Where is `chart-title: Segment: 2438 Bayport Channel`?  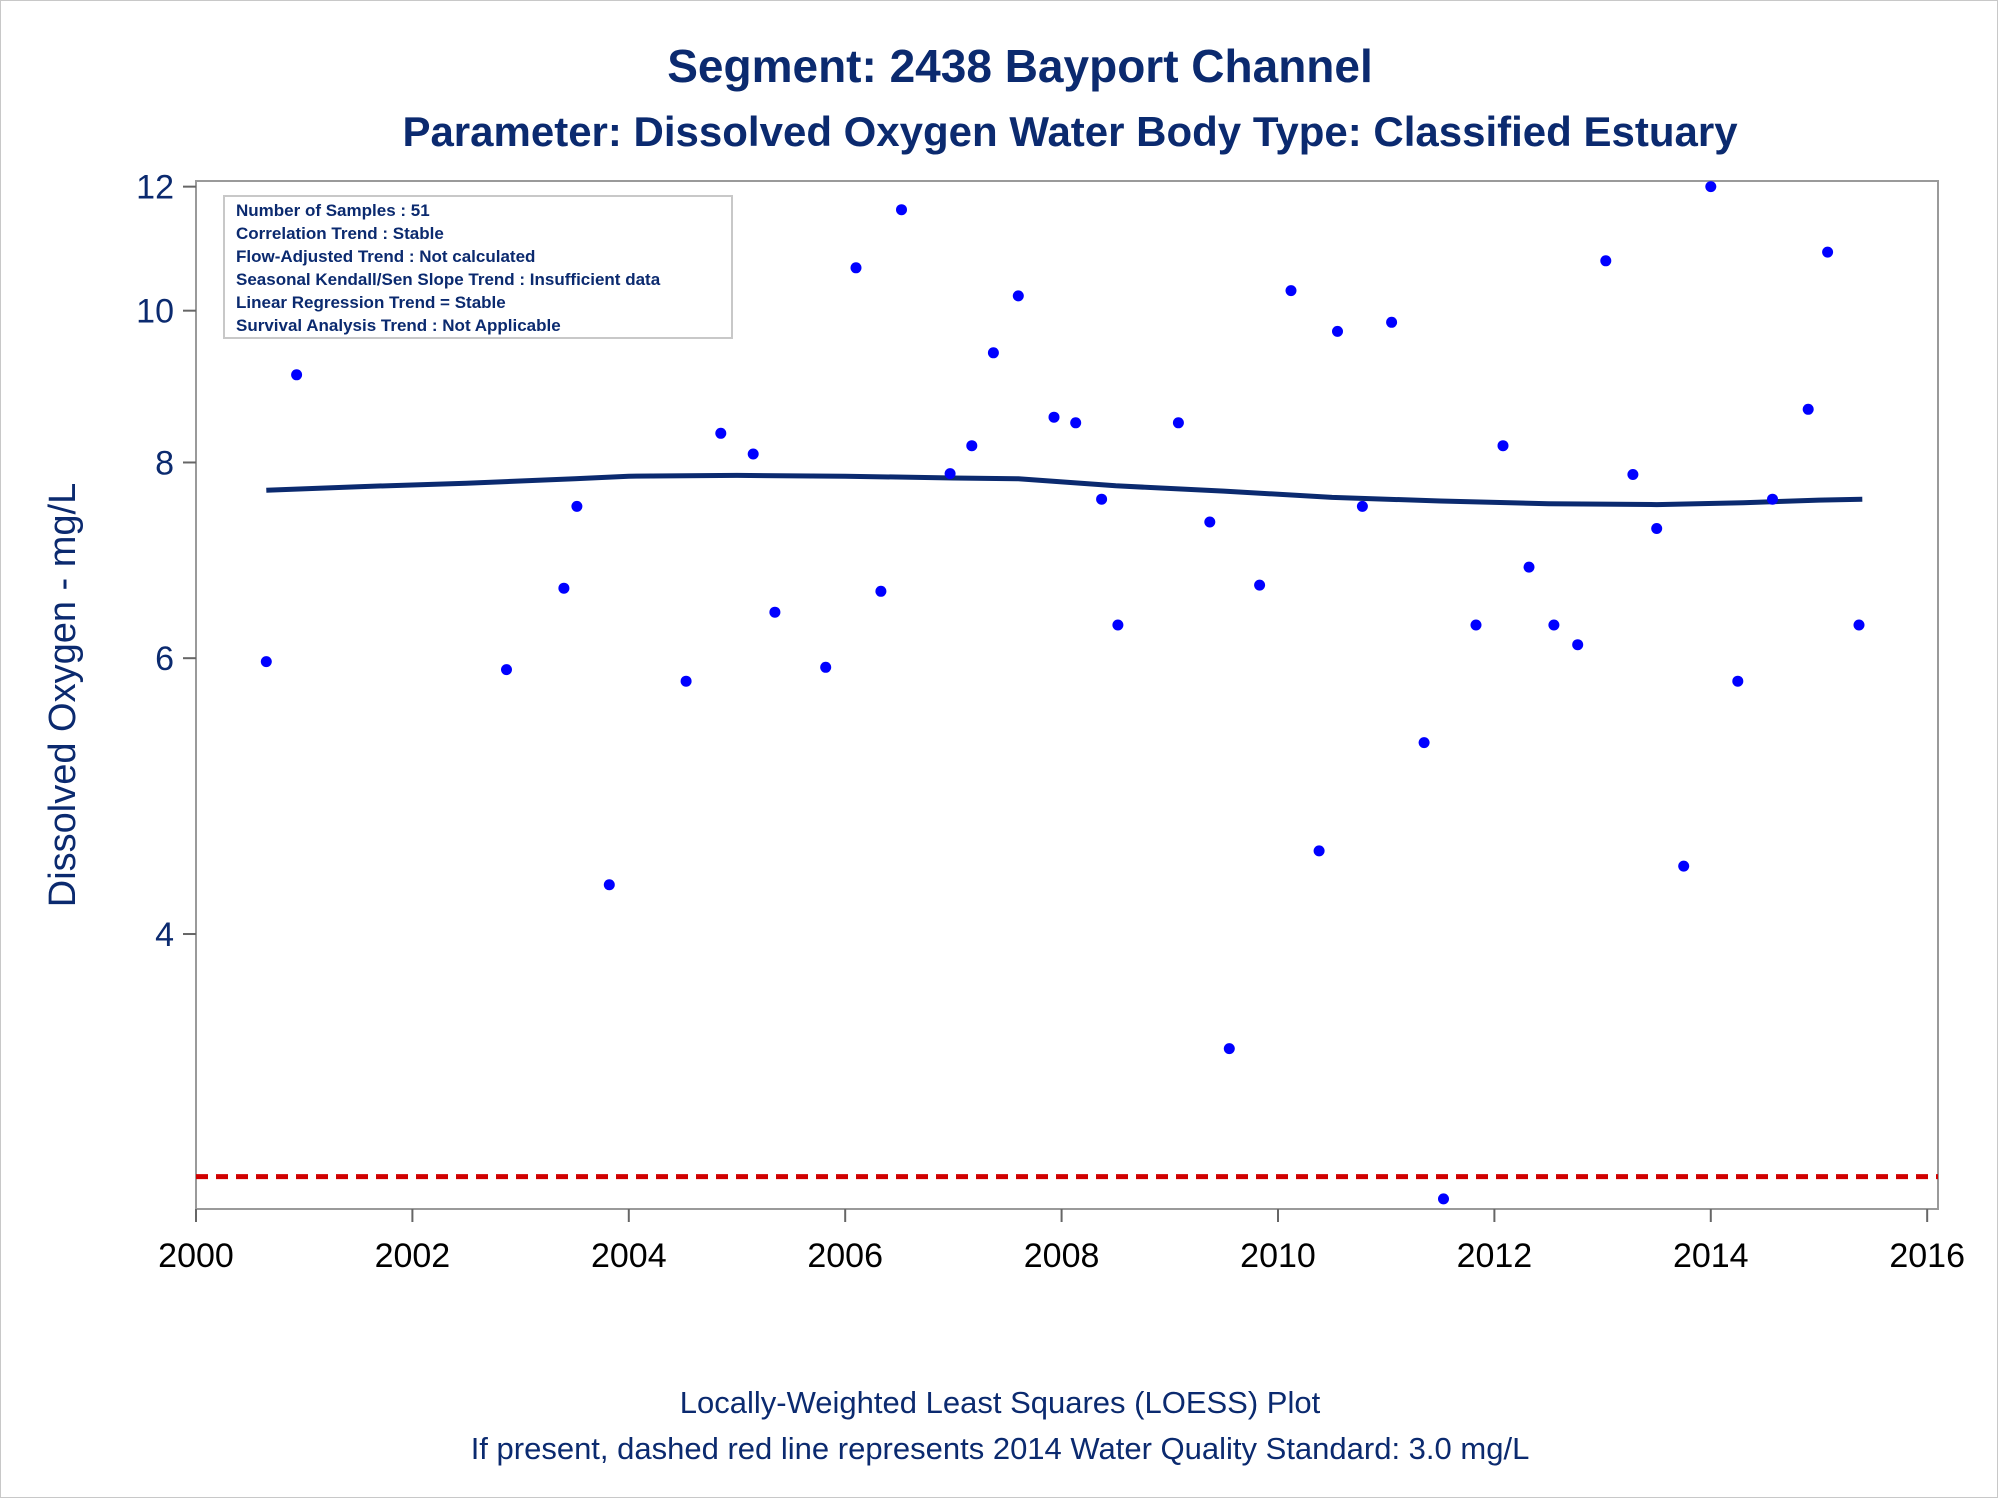
chart-title: Segment: 2438 Bayport Channel is located at coordinates (1020, 66).